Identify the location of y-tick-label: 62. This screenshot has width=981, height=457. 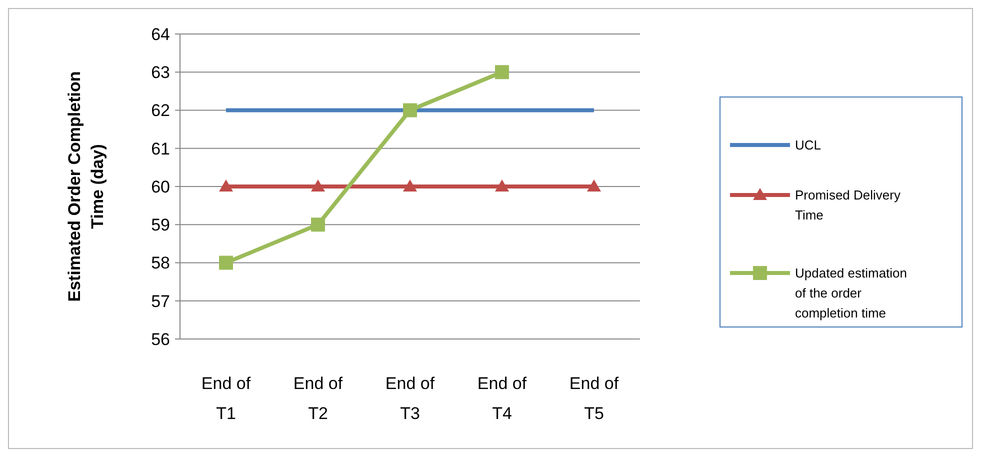
(160, 110).